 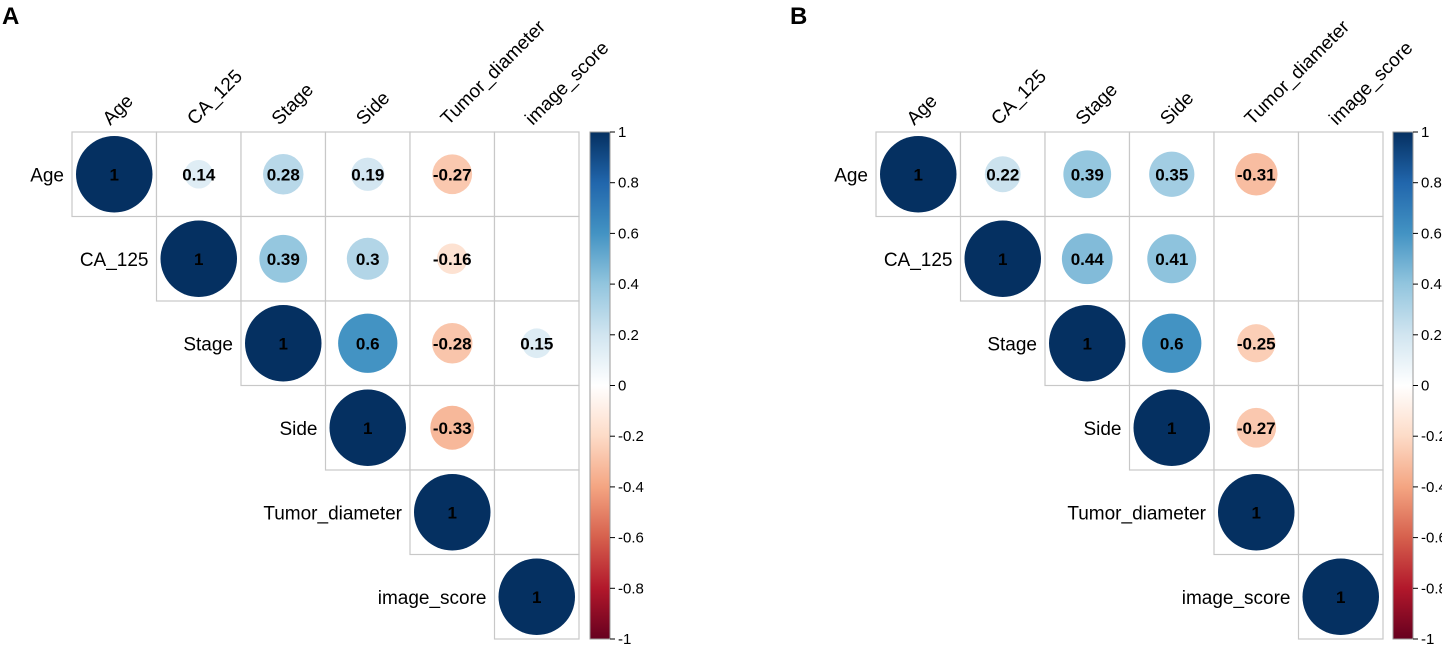 I want to click on panel-b-colorbar-tick-label: -0.2, so click(x=1431, y=436).